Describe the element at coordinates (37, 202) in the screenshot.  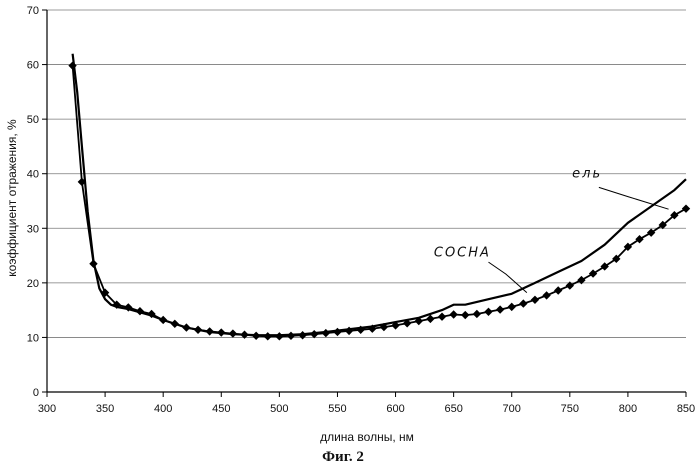
I see `y-axis: 0 10 20 30 40 50 60 70` at that location.